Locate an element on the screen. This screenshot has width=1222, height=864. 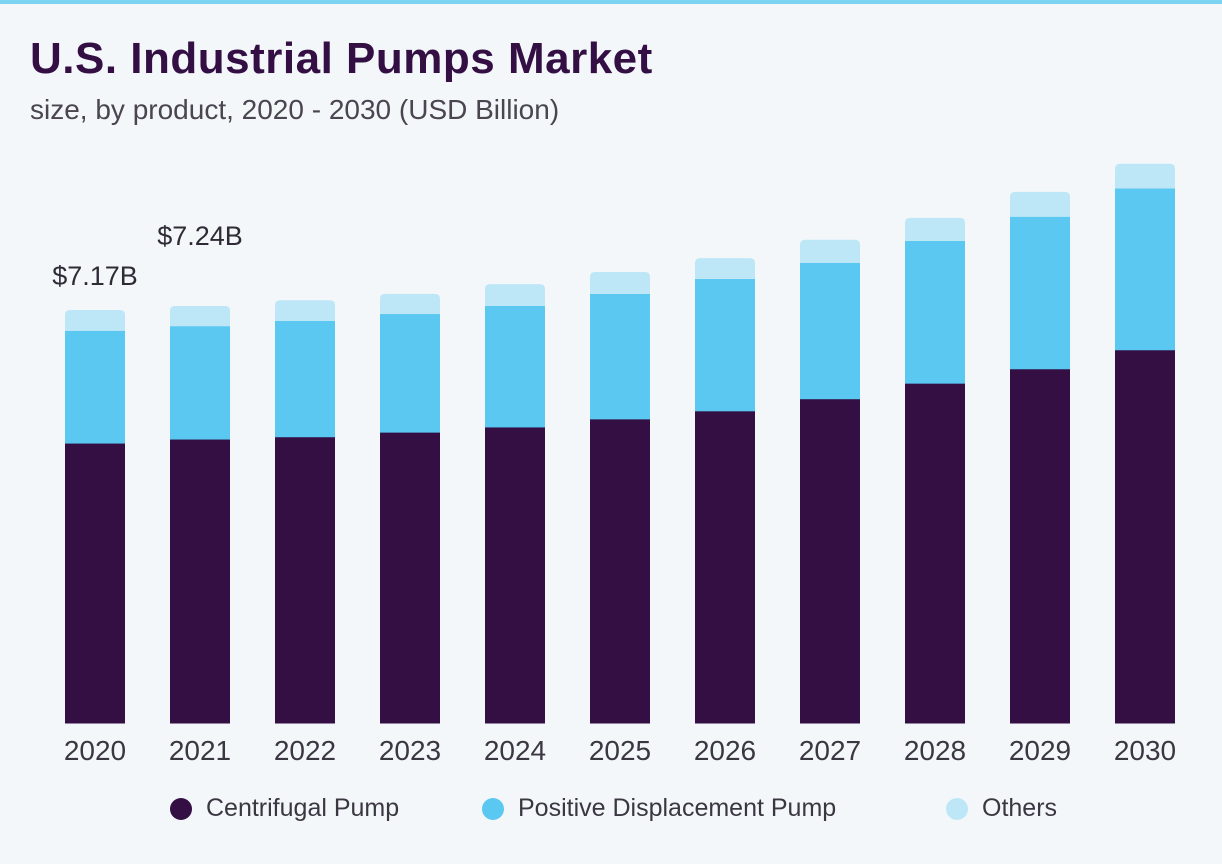
legend-item-centrifugal: Centrifugal Pump is located at coordinates (284, 808).